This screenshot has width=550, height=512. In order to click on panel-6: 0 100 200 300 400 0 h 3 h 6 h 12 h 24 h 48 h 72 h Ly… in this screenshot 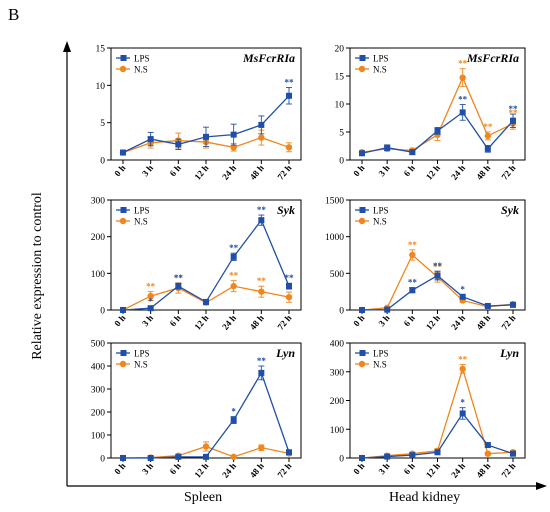, I will do `click(428, 410)`.